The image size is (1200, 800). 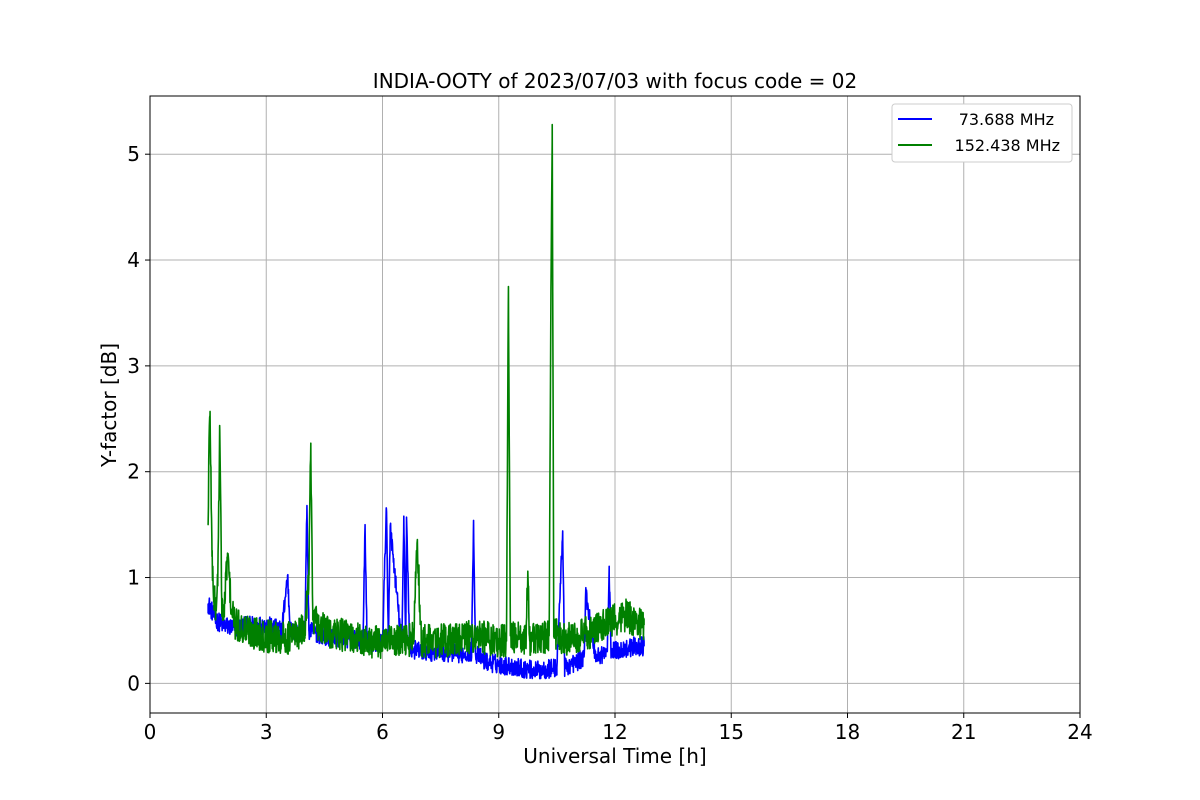 I want to click on y-tick-label: 5, so click(x=133, y=154).